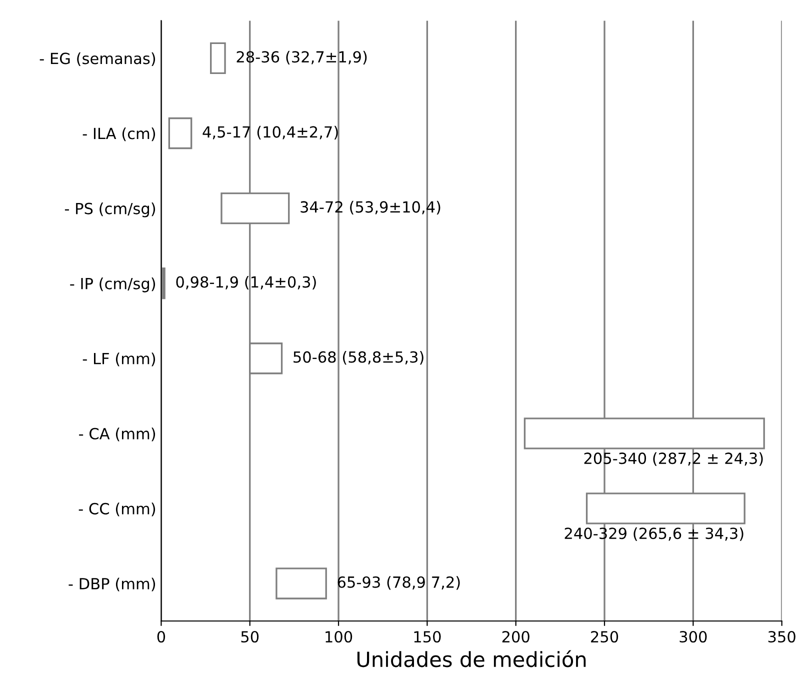 This screenshot has width=806, height=690. I want to click on x-tick-label: 0, so click(161, 636).